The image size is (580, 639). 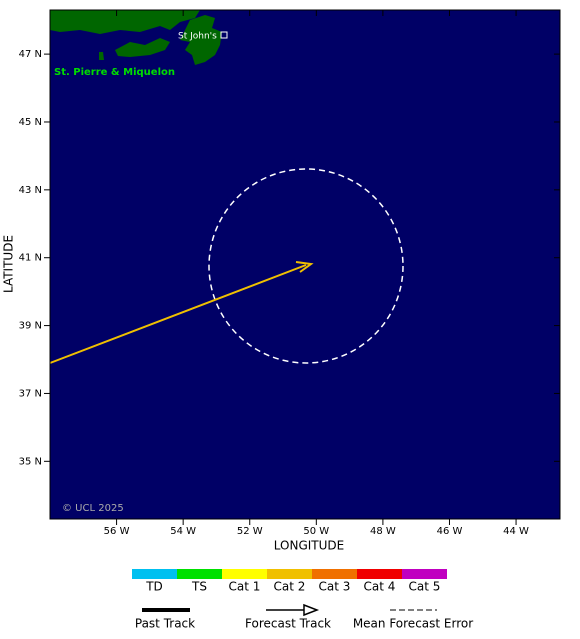 What do you see at coordinates (30, 461) in the screenshot?
I see `y-tick-label: 35 N` at bounding box center [30, 461].